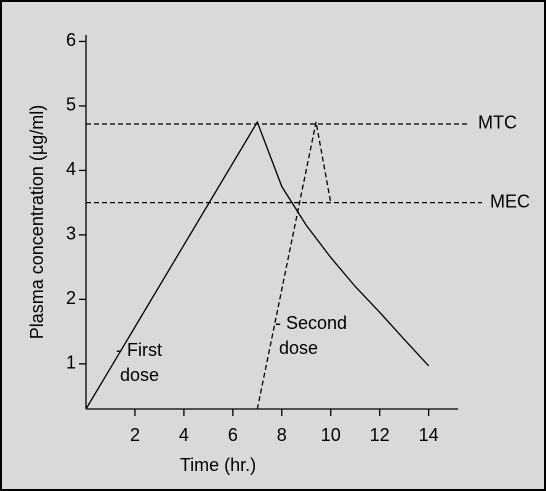 The width and height of the screenshot is (546, 491). I want to click on reference-label: MEC, so click(510, 201).